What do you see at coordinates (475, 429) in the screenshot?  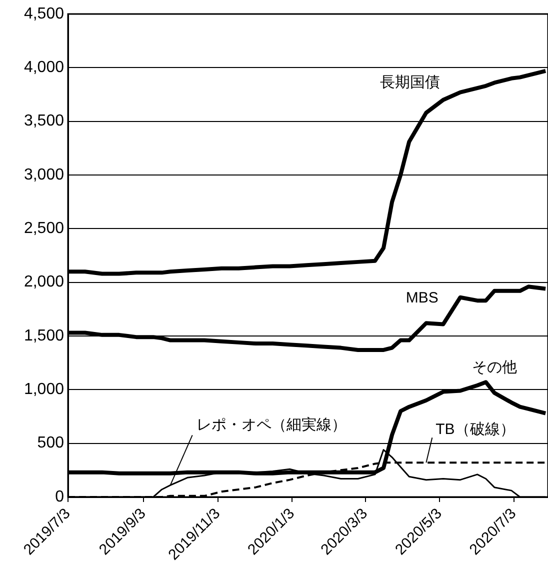 I see `series-label: TB（破線）` at bounding box center [475, 429].